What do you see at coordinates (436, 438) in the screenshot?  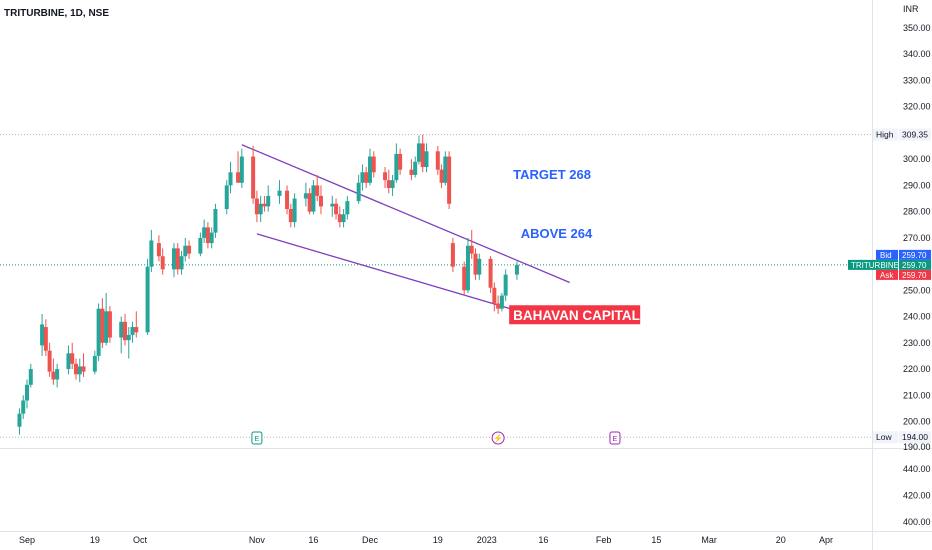 I see `event-markers: E ⚡ E` at bounding box center [436, 438].